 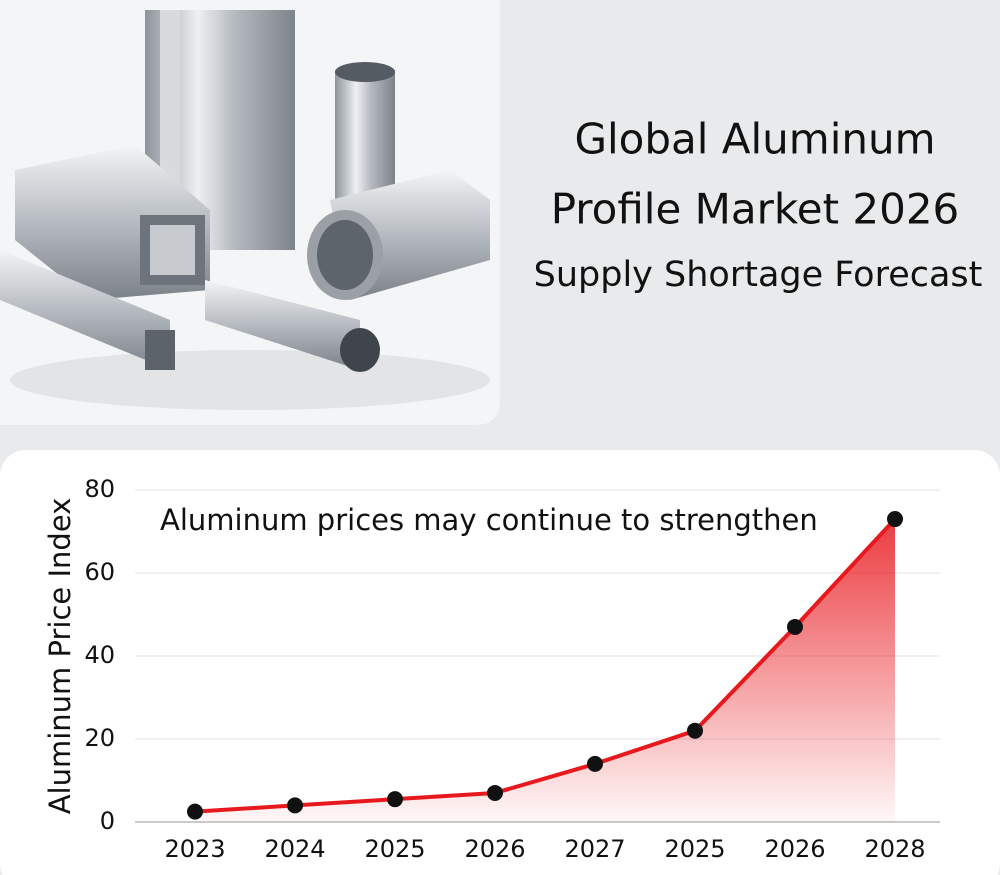 I want to click on y-tick-label: 80, so click(x=99, y=489).